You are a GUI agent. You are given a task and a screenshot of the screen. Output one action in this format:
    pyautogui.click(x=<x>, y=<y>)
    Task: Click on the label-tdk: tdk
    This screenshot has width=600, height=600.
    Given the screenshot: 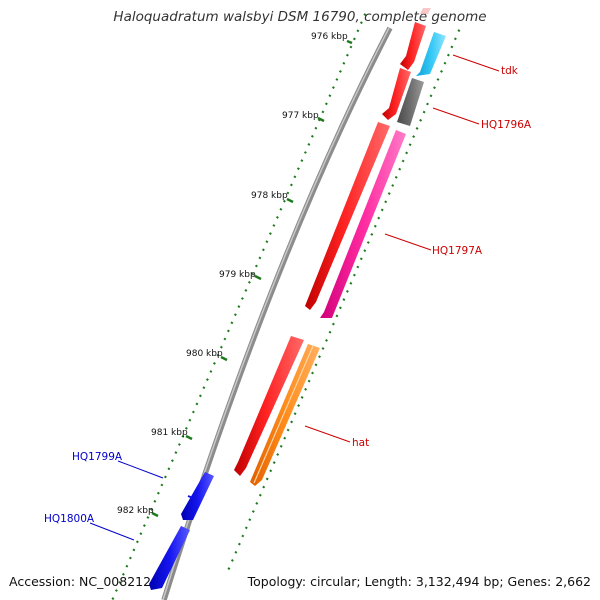 What is the action you would take?
    pyautogui.click(x=510, y=71)
    